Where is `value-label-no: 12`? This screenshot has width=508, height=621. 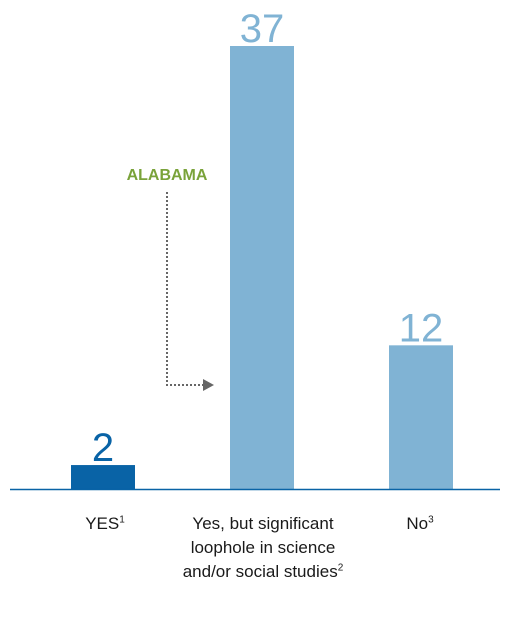
value-label-no: 12 is located at coordinates (421, 328).